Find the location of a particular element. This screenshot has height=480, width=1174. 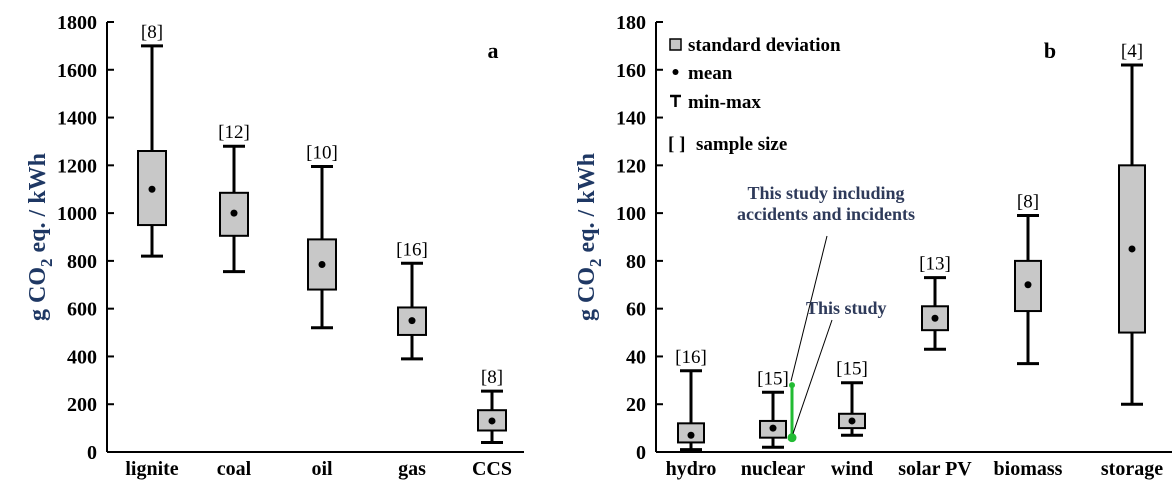

category-label: CCS is located at coordinates (492, 469).